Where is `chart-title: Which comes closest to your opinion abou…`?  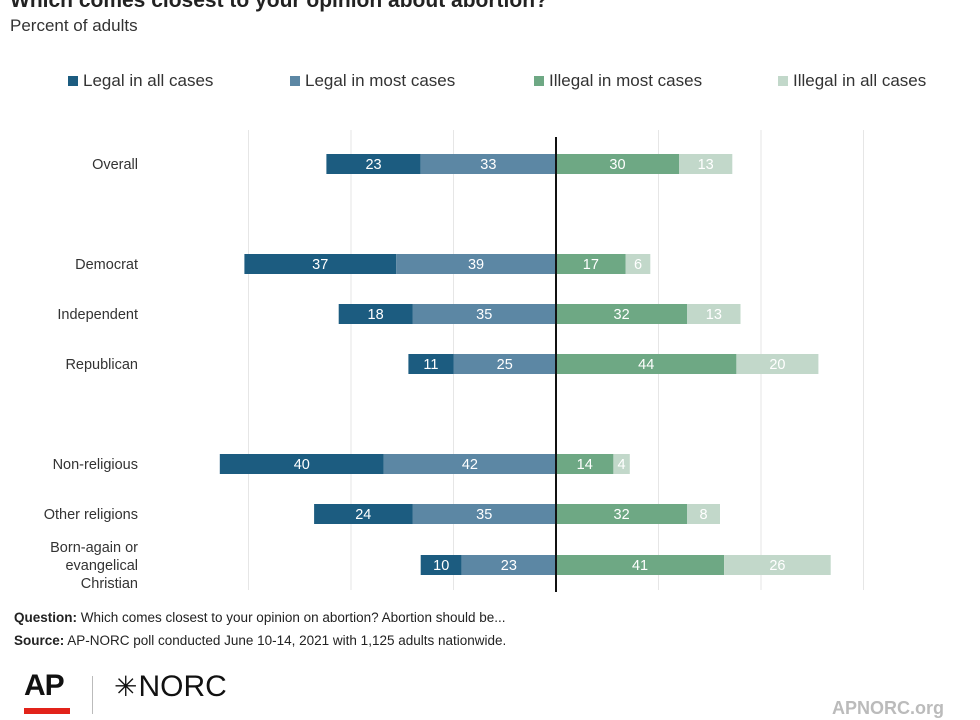
chart-title: Which comes closest to your opinion abou… is located at coordinates (279, 6).